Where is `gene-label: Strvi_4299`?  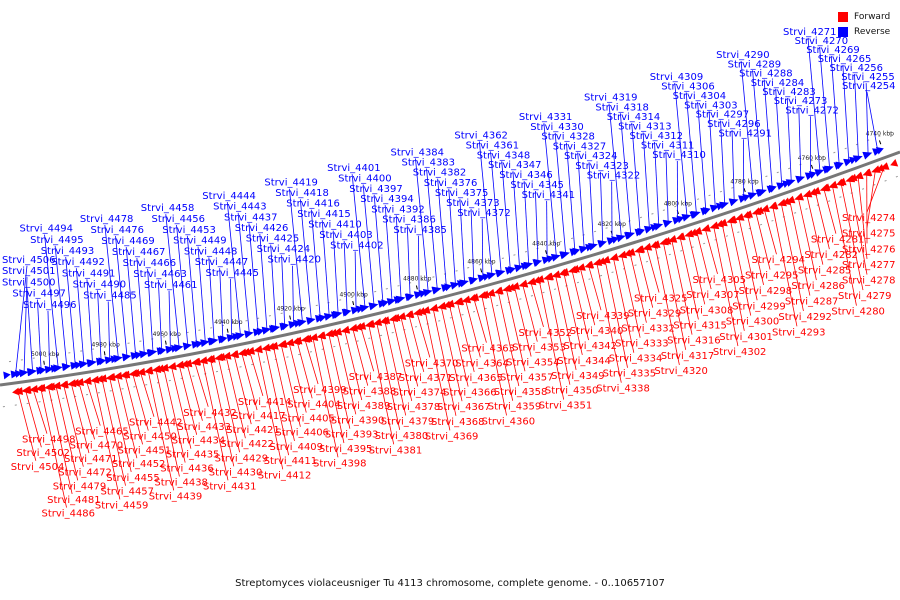
gene-label: Strvi_4299 is located at coordinates (759, 306).